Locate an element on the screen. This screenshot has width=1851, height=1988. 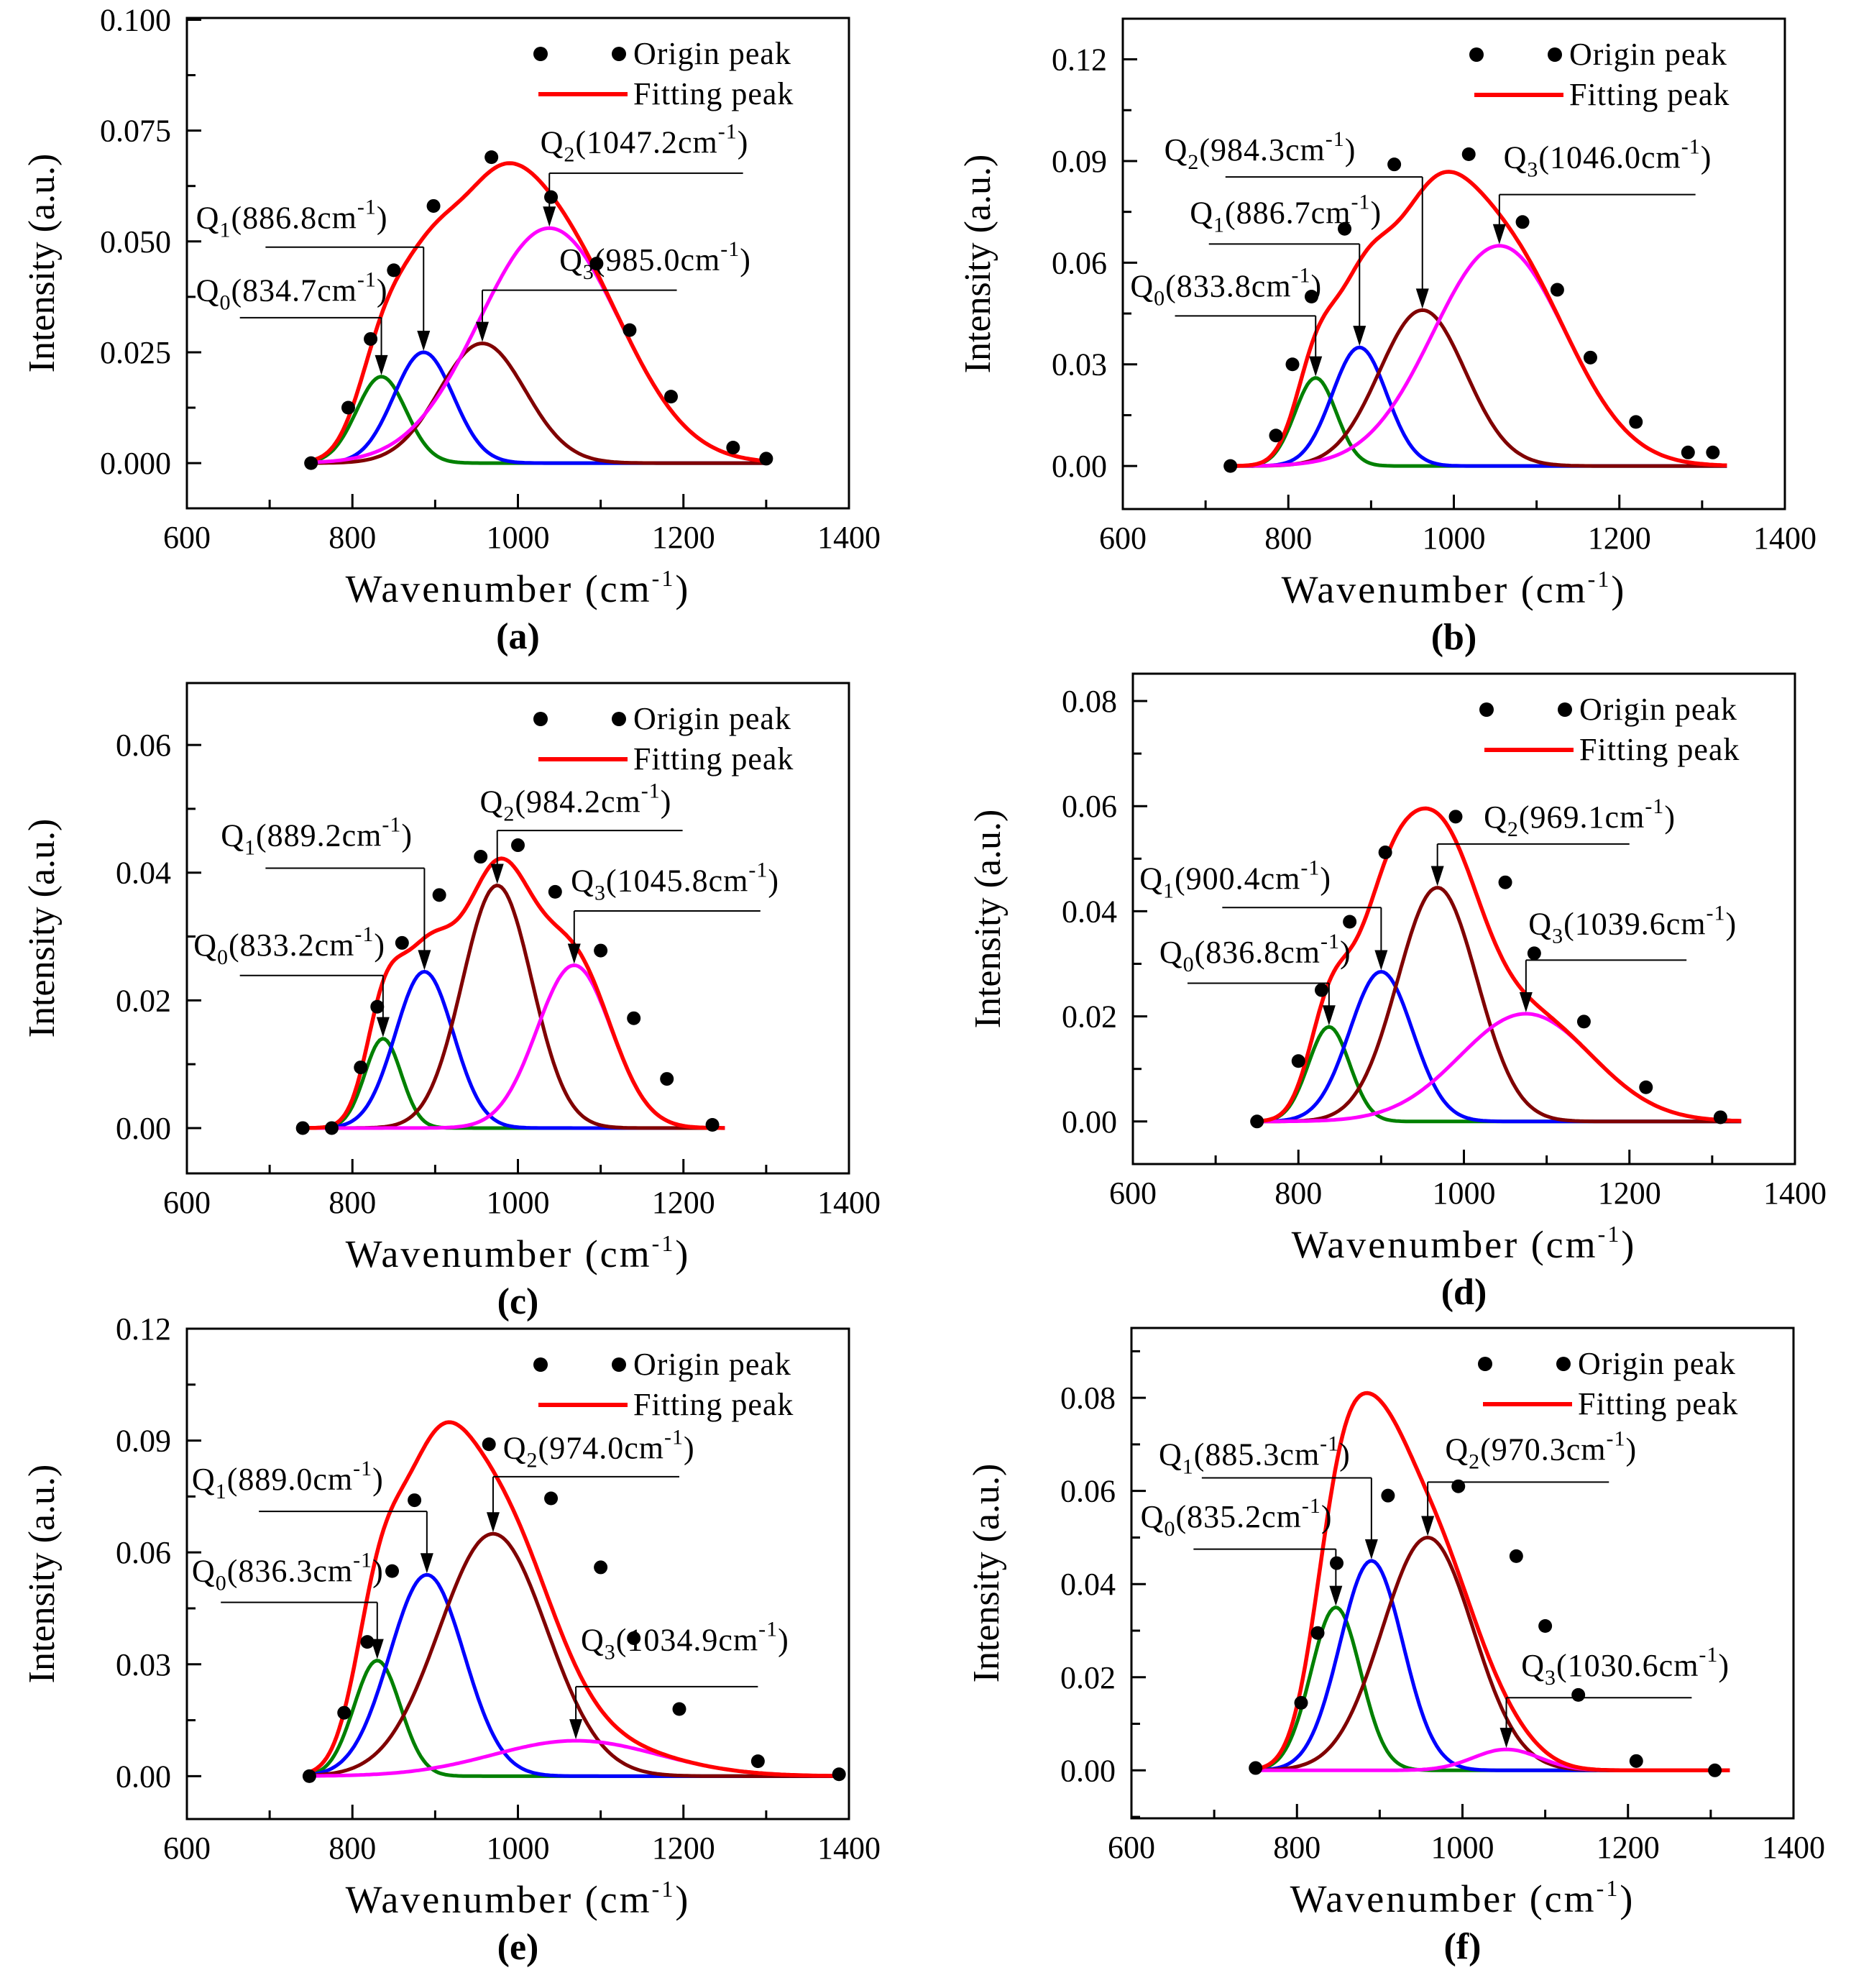
peak-annotation: Q2(1047.2cm-1) is located at coordinates (645, 173).